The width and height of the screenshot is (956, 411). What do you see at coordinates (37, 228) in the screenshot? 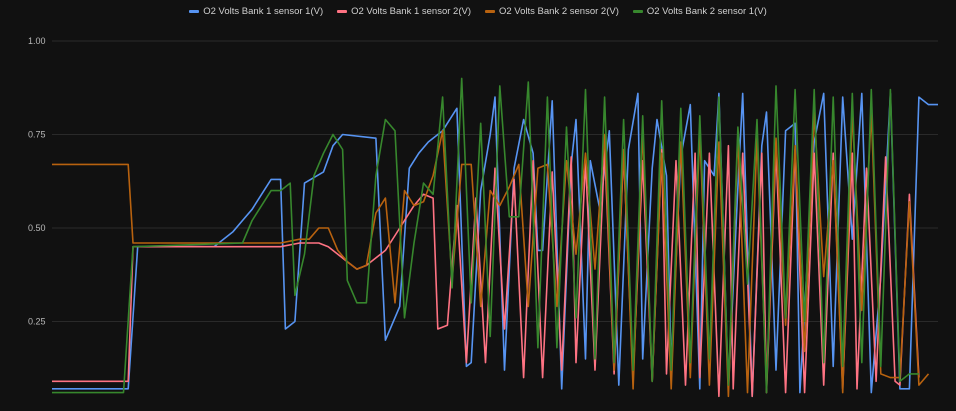
I see `y-tick-label: 0.50` at bounding box center [37, 228].